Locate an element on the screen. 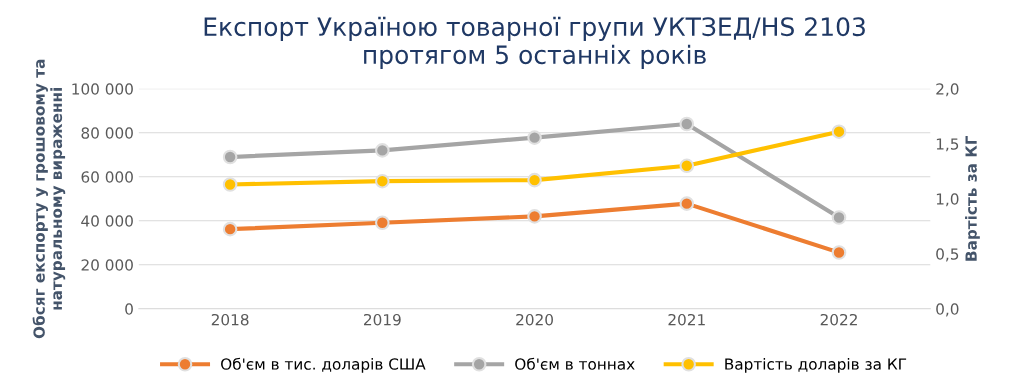 The width and height of the screenshot is (1028, 386). y-tick-label: 0 is located at coordinates (129, 309).